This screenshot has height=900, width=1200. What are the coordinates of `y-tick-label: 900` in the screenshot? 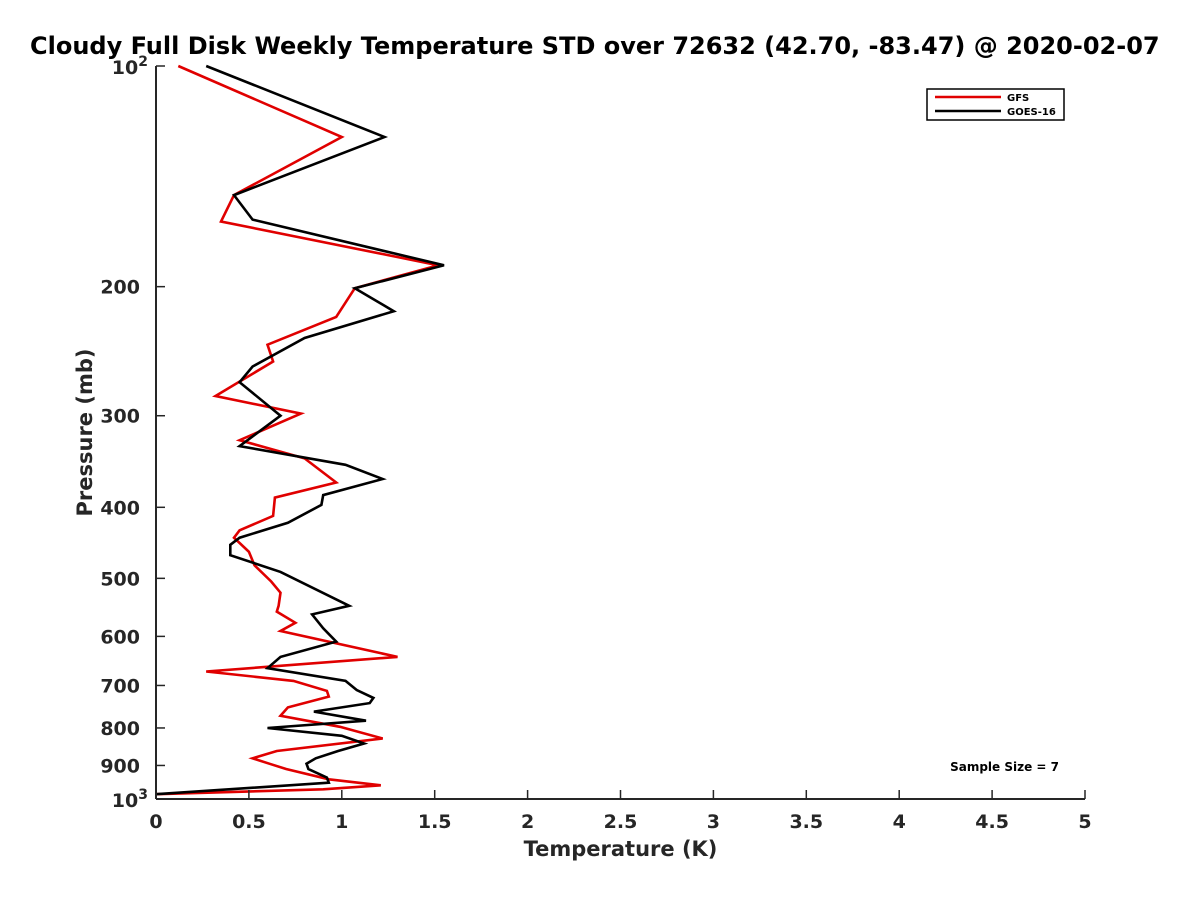 It's located at (120, 766).